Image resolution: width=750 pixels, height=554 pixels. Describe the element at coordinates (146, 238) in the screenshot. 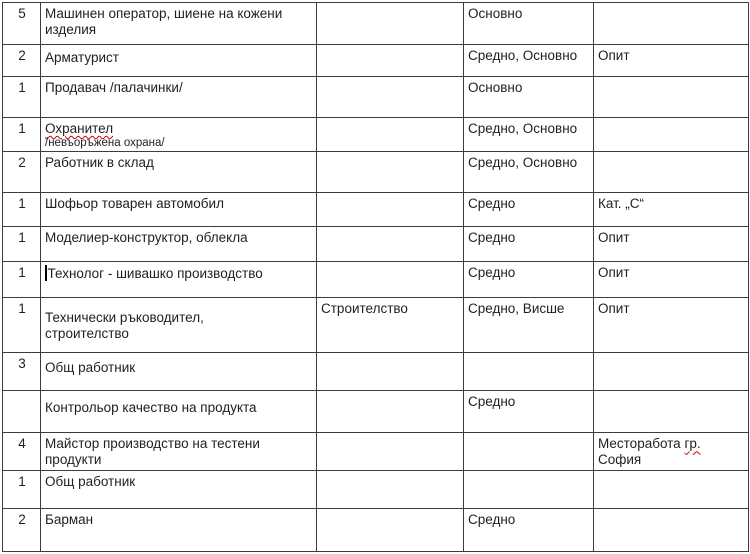

I see `job-title-text: Моделиер-конструктор, облекла` at that location.